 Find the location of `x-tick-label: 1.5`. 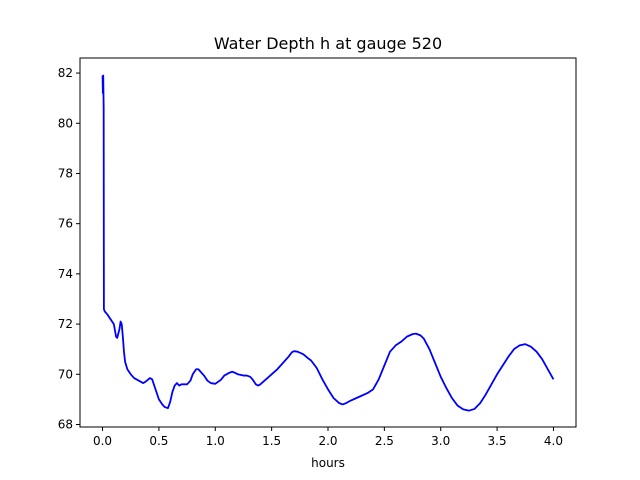

x-tick-label: 1.5 is located at coordinates (271, 441).